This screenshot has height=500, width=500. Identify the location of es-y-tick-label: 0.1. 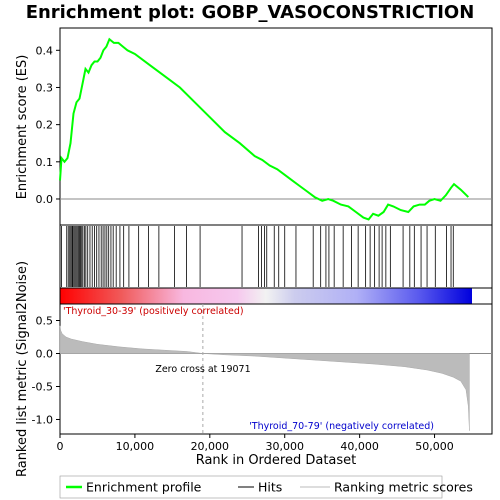
(45, 162).